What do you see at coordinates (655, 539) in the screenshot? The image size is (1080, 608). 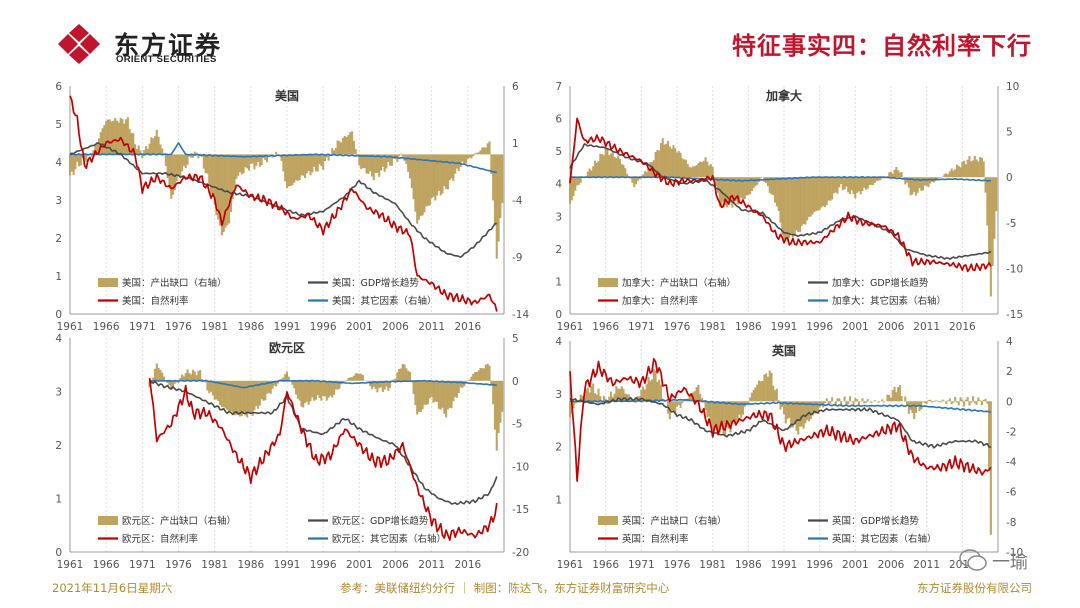 I see `legend-label: 英国：自然利率` at bounding box center [655, 539].